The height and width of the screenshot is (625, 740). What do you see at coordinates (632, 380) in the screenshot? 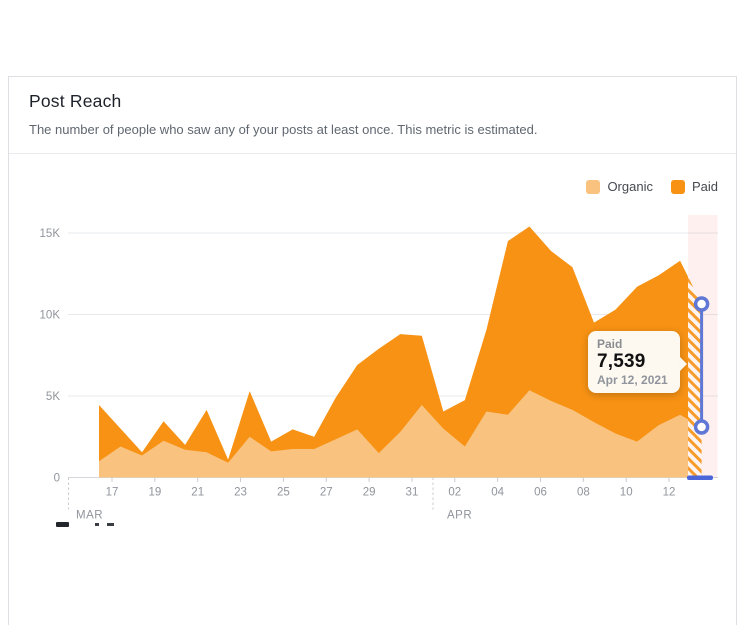
I see `tooltip-date: Apr 12, 2021` at bounding box center [632, 380].